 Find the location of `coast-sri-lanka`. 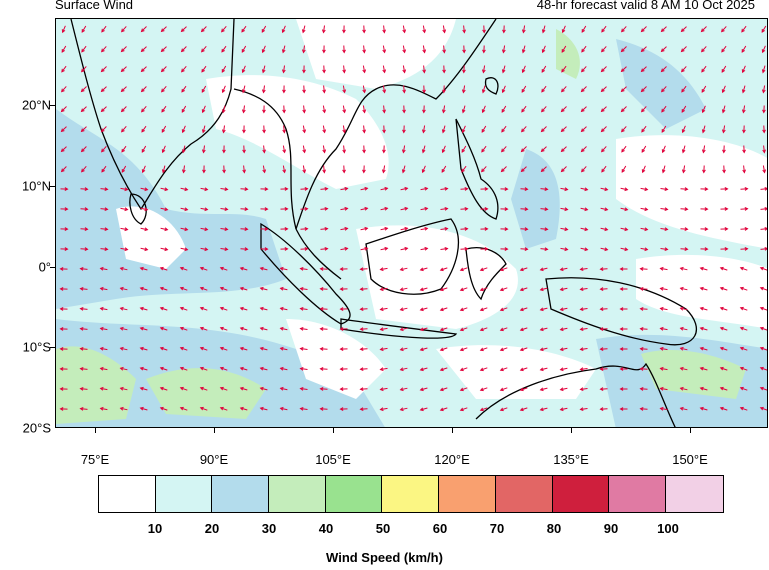

coast-sri-lanka is located at coordinates (138, 209).